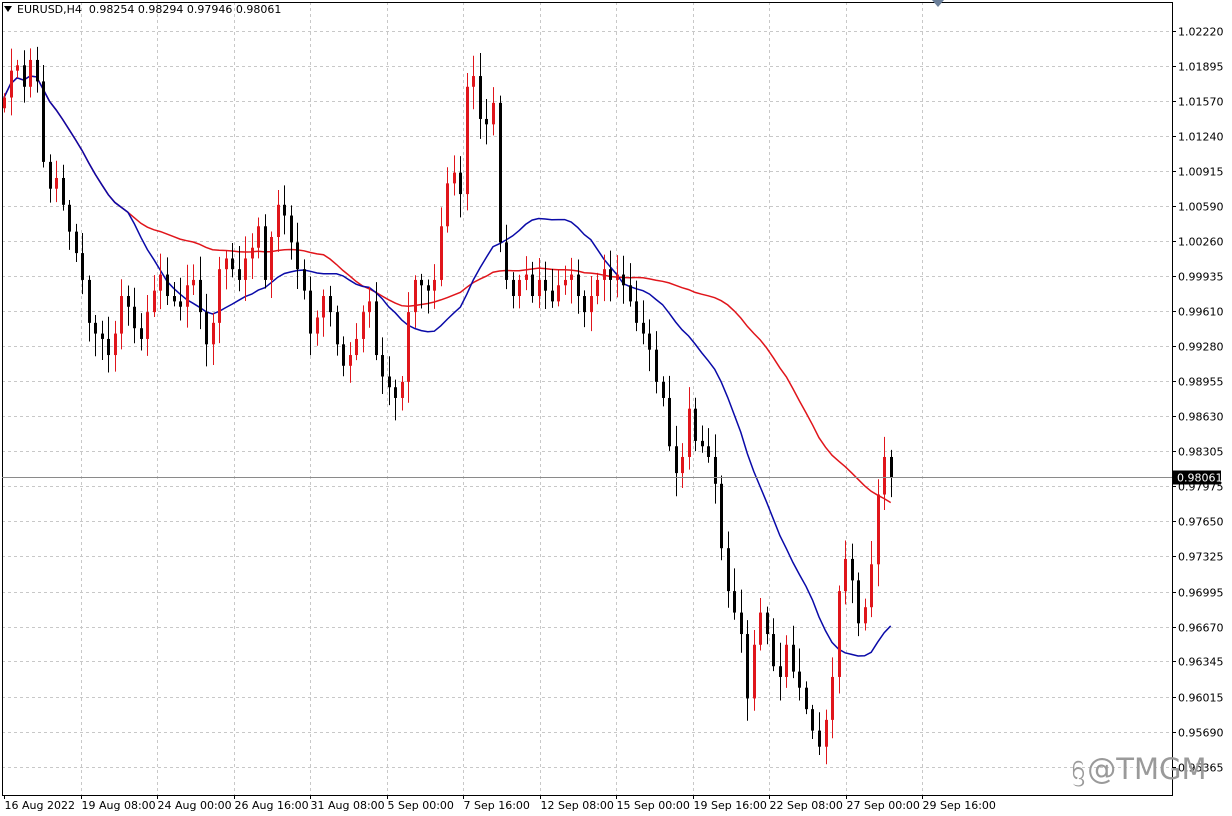 The width and height of the screenshot is (1232, 816). I want to click on y-tick-label: 0.96015, so click(1201, 698).